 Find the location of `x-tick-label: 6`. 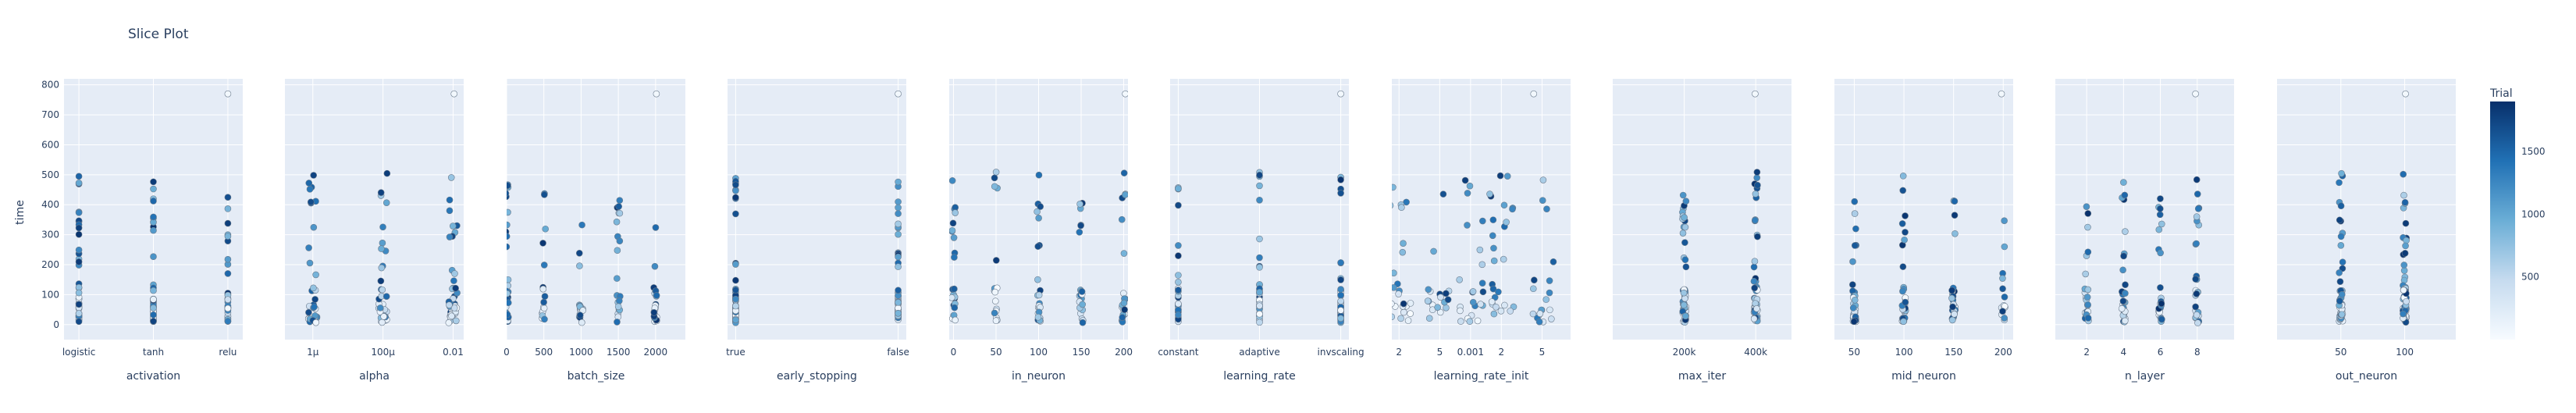

x-tick-label: 6 is located at coordinates (2161, 352).